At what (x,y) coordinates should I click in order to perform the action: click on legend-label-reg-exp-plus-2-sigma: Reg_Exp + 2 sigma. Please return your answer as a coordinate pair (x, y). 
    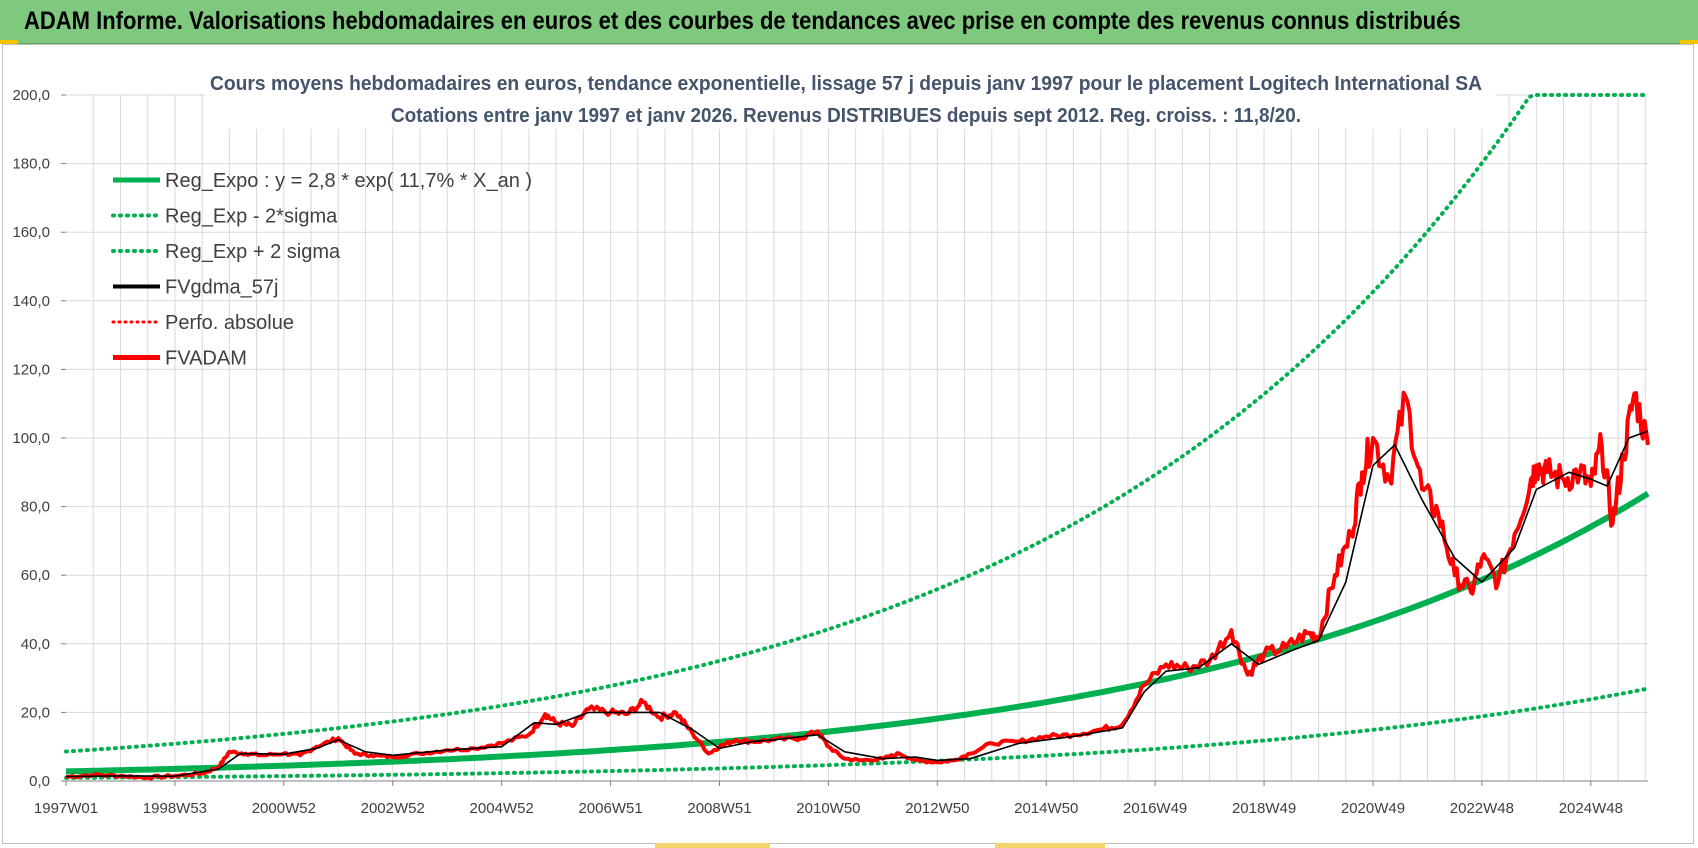
    Looking at the image, I should click on (253, 252).